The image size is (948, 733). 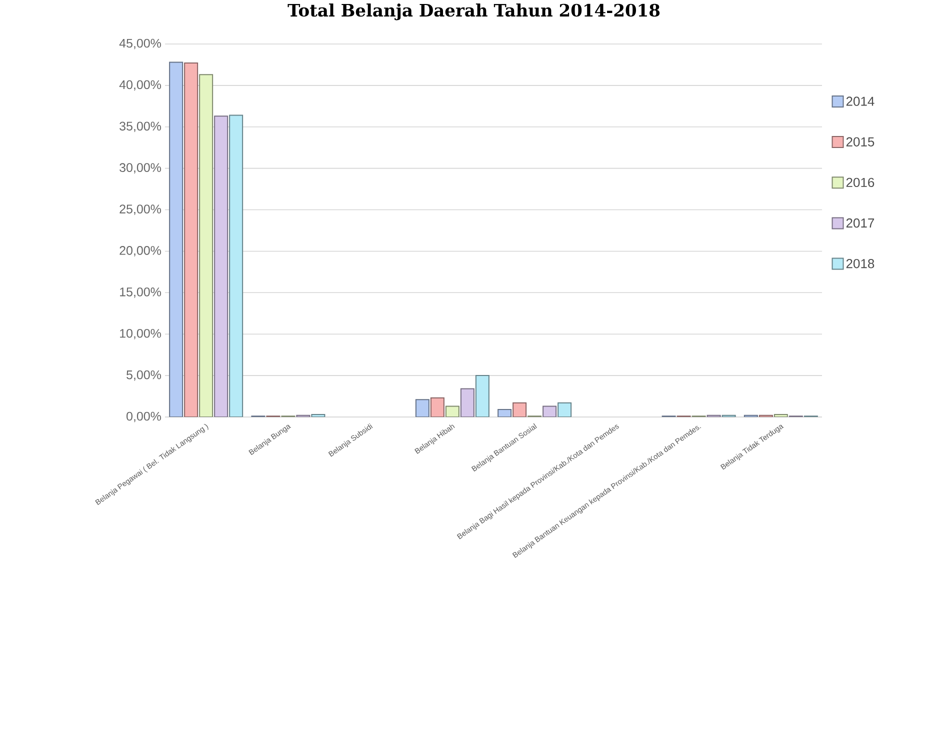 I want to click on legend-label: 2015, so click(x=860, y=141).